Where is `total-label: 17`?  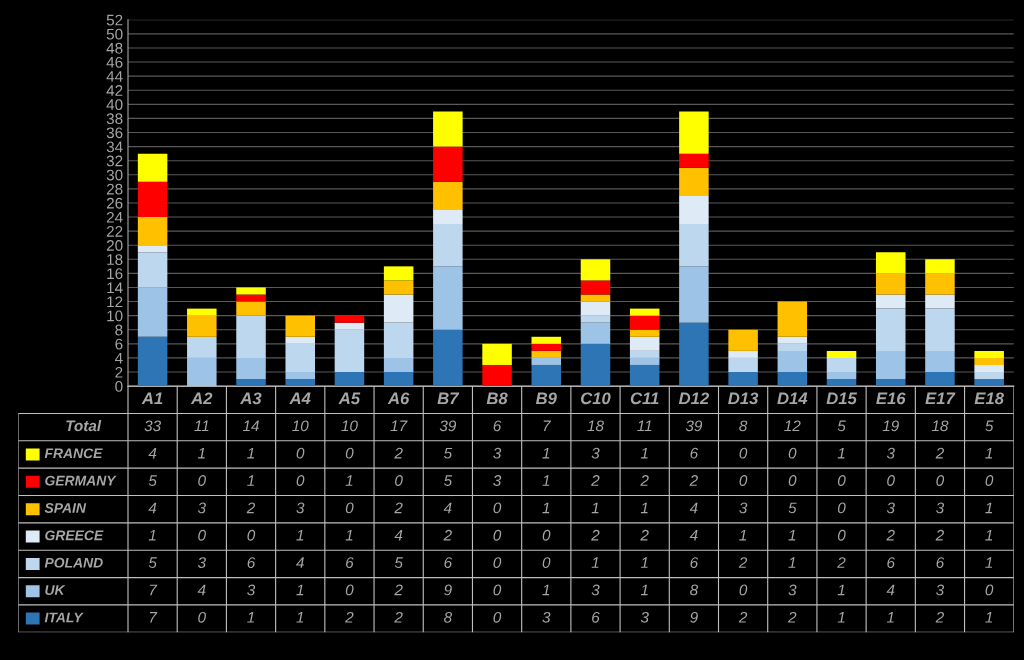
total-label: 17 is located at coordinates (399, 426).